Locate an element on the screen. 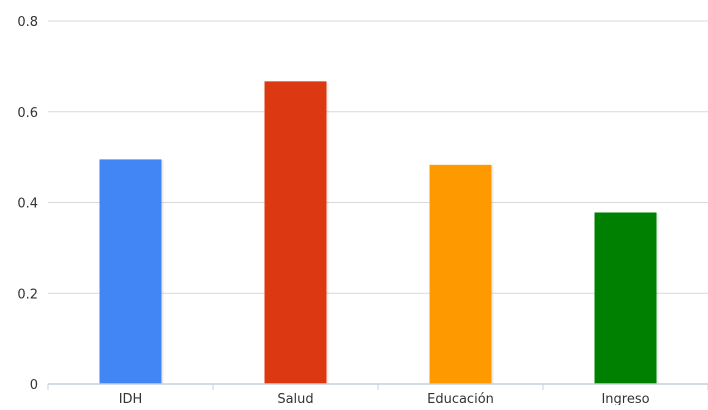  x-axis is located at coordinates (377, 386).